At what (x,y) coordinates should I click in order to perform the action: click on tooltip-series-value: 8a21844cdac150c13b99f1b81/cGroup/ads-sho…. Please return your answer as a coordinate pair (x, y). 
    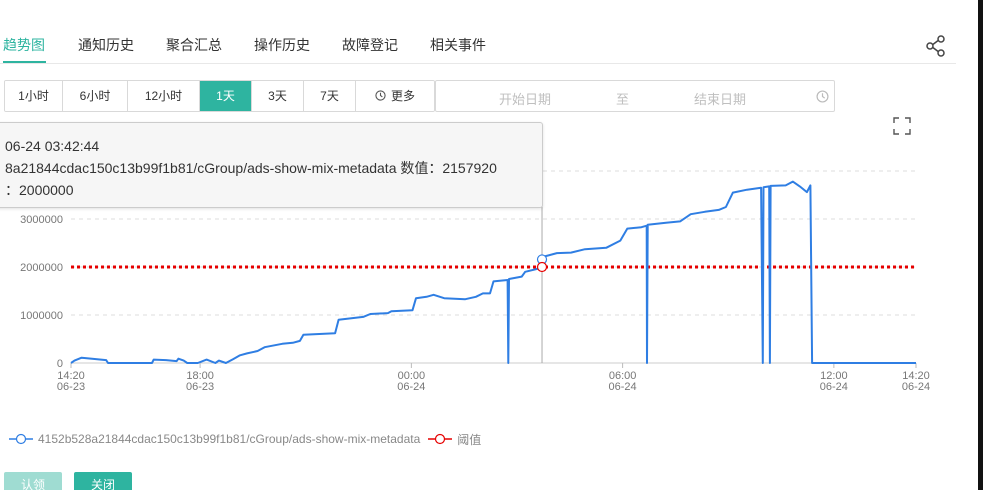
    Looking at the image, I should click on (273, 168).